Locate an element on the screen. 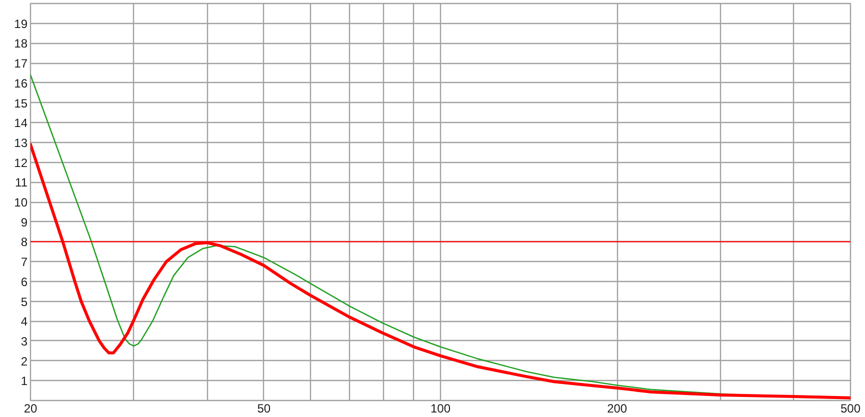  x-tick-label: 20 is located at coordinates (31, 409).